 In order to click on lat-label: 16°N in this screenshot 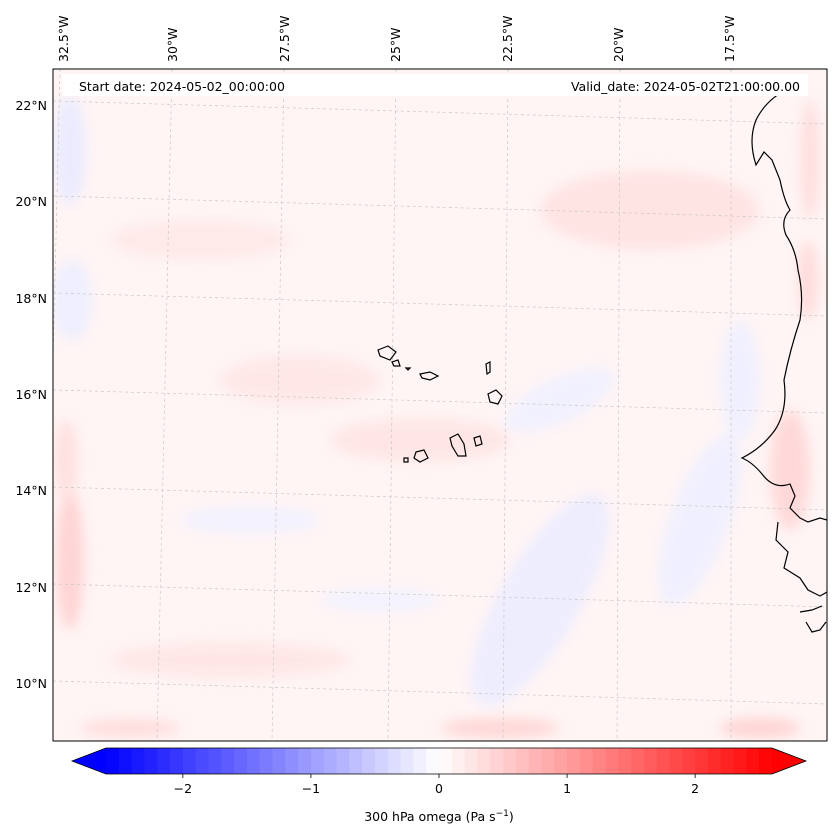, I will do `click(31, 394)`.